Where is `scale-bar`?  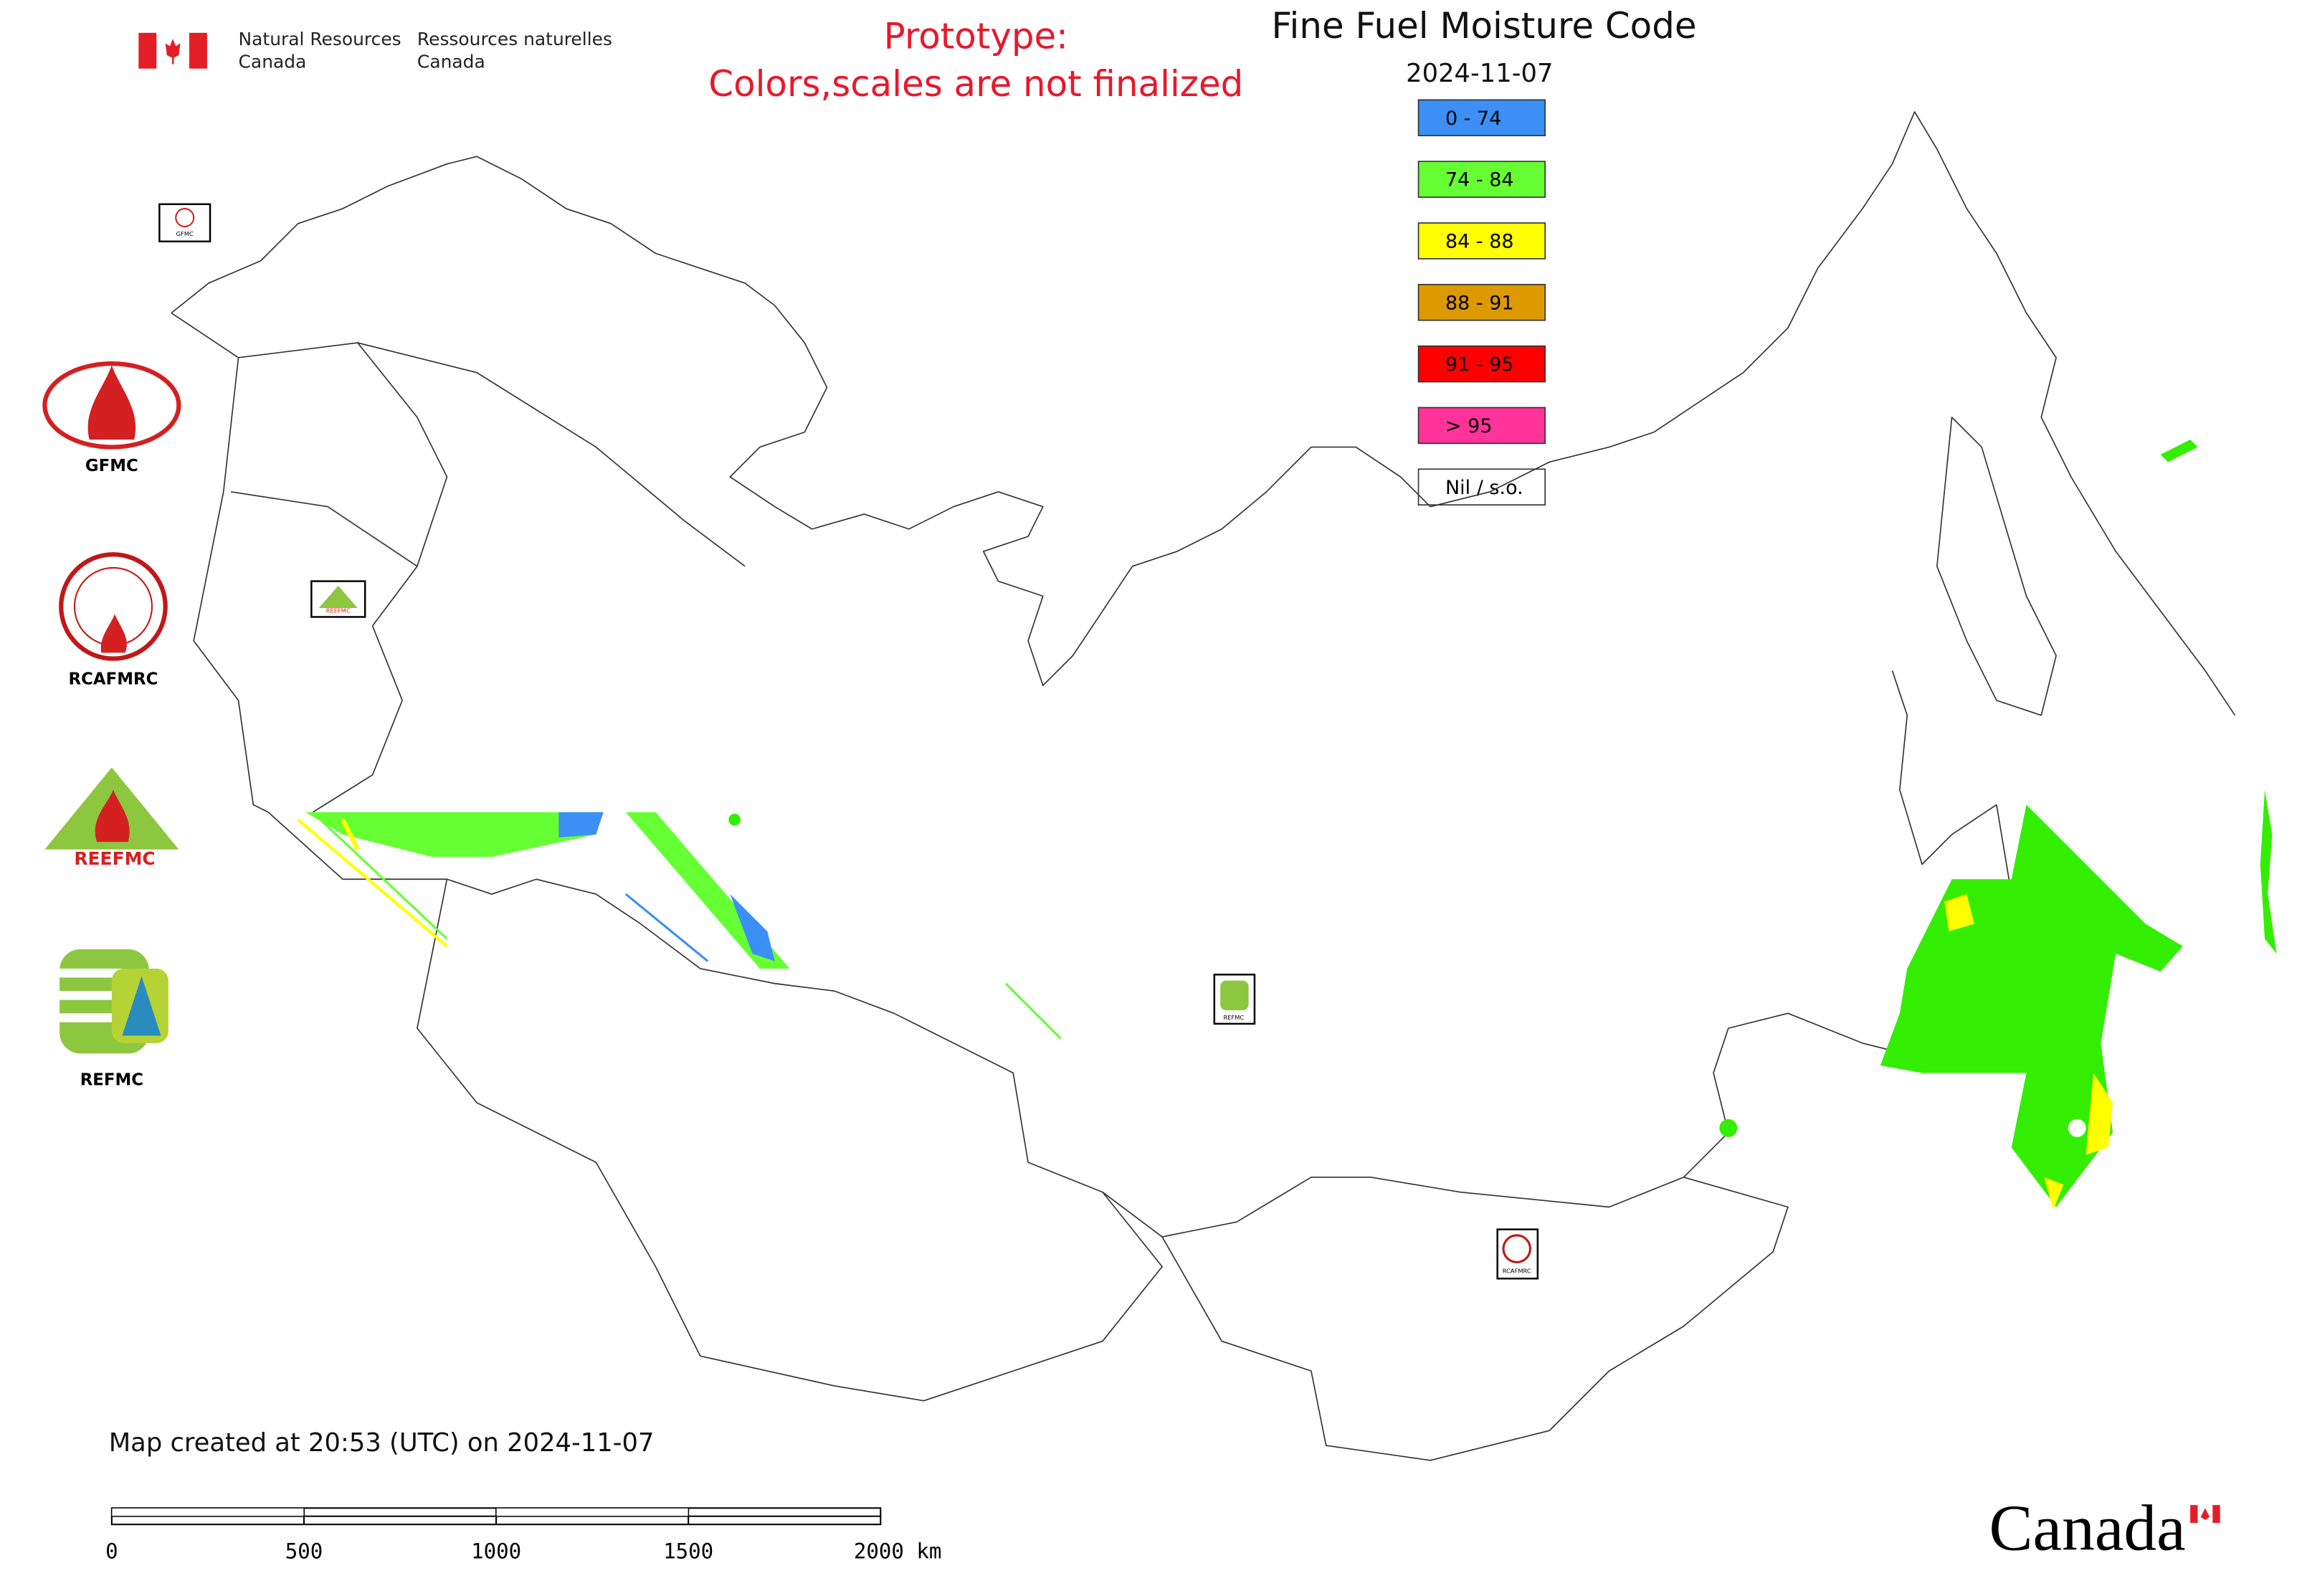
scale-bar is located at coordinates (496, 1516).